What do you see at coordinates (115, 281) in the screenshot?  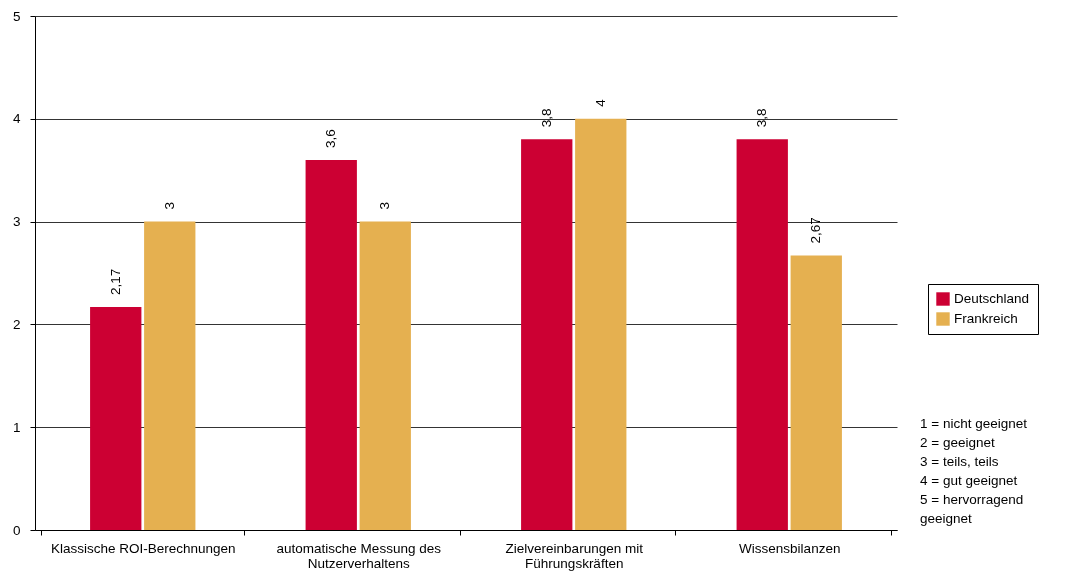 I see `data-label: 2,17` at bounding box center [115, 281].